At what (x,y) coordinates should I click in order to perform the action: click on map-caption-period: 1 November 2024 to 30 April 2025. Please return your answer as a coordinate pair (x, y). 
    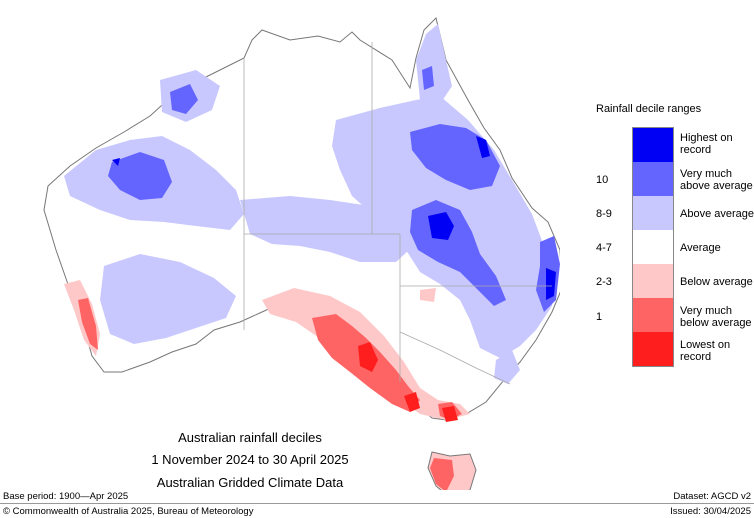
    Looking at the image, I should click on (250, 459).